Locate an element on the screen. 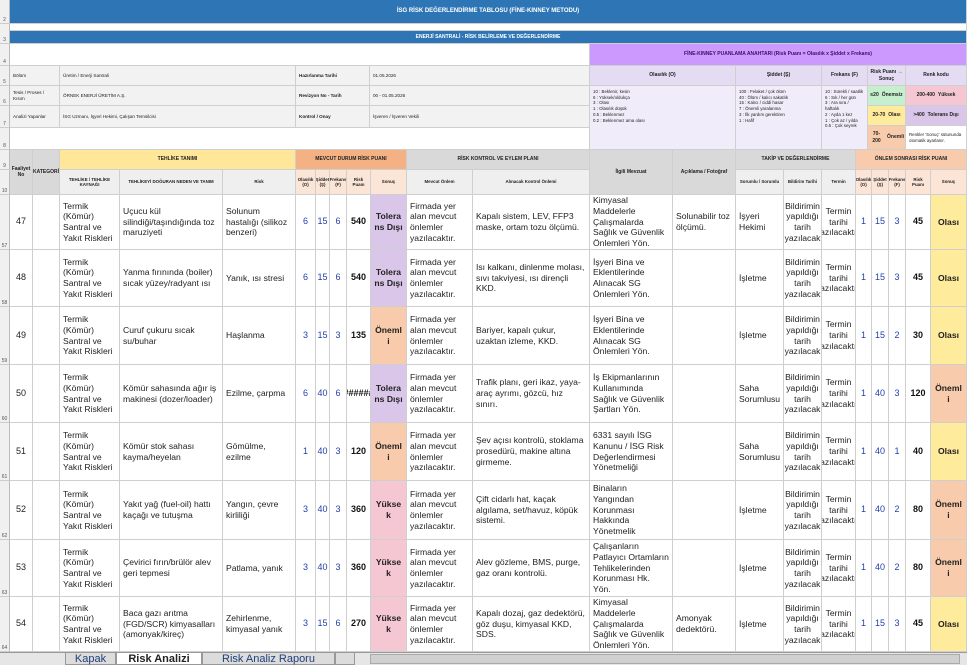 The width and height of the screenshot is (967, 665). key-item: 3 : İlk yardım gerektiren is located at coordinates (762, 114).